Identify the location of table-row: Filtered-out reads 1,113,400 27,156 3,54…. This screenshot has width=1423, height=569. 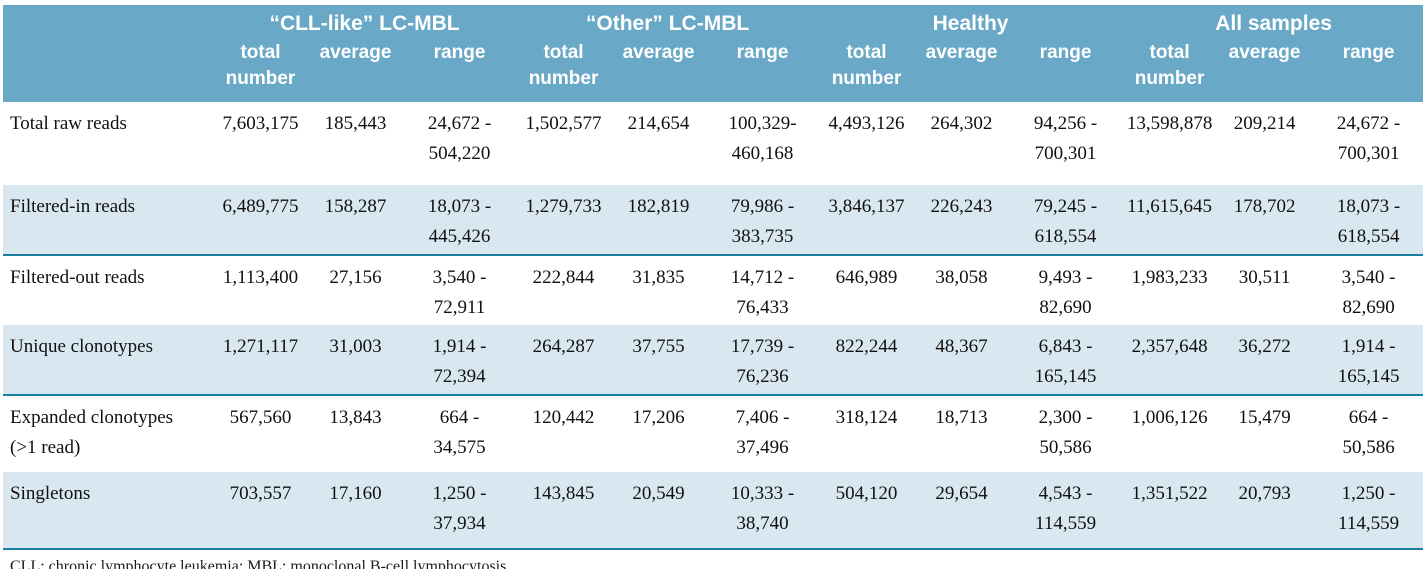
(713, 290).